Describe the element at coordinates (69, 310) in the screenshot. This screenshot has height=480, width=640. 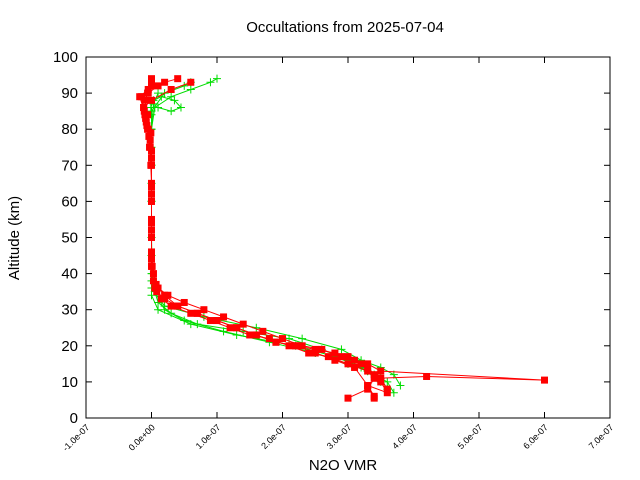
I see `y-tick-label: 30` at that location.